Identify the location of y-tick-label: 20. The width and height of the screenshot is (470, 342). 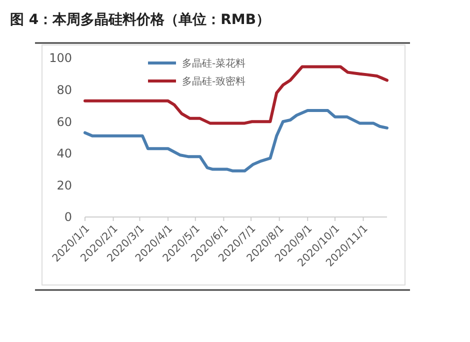
(64, 185).